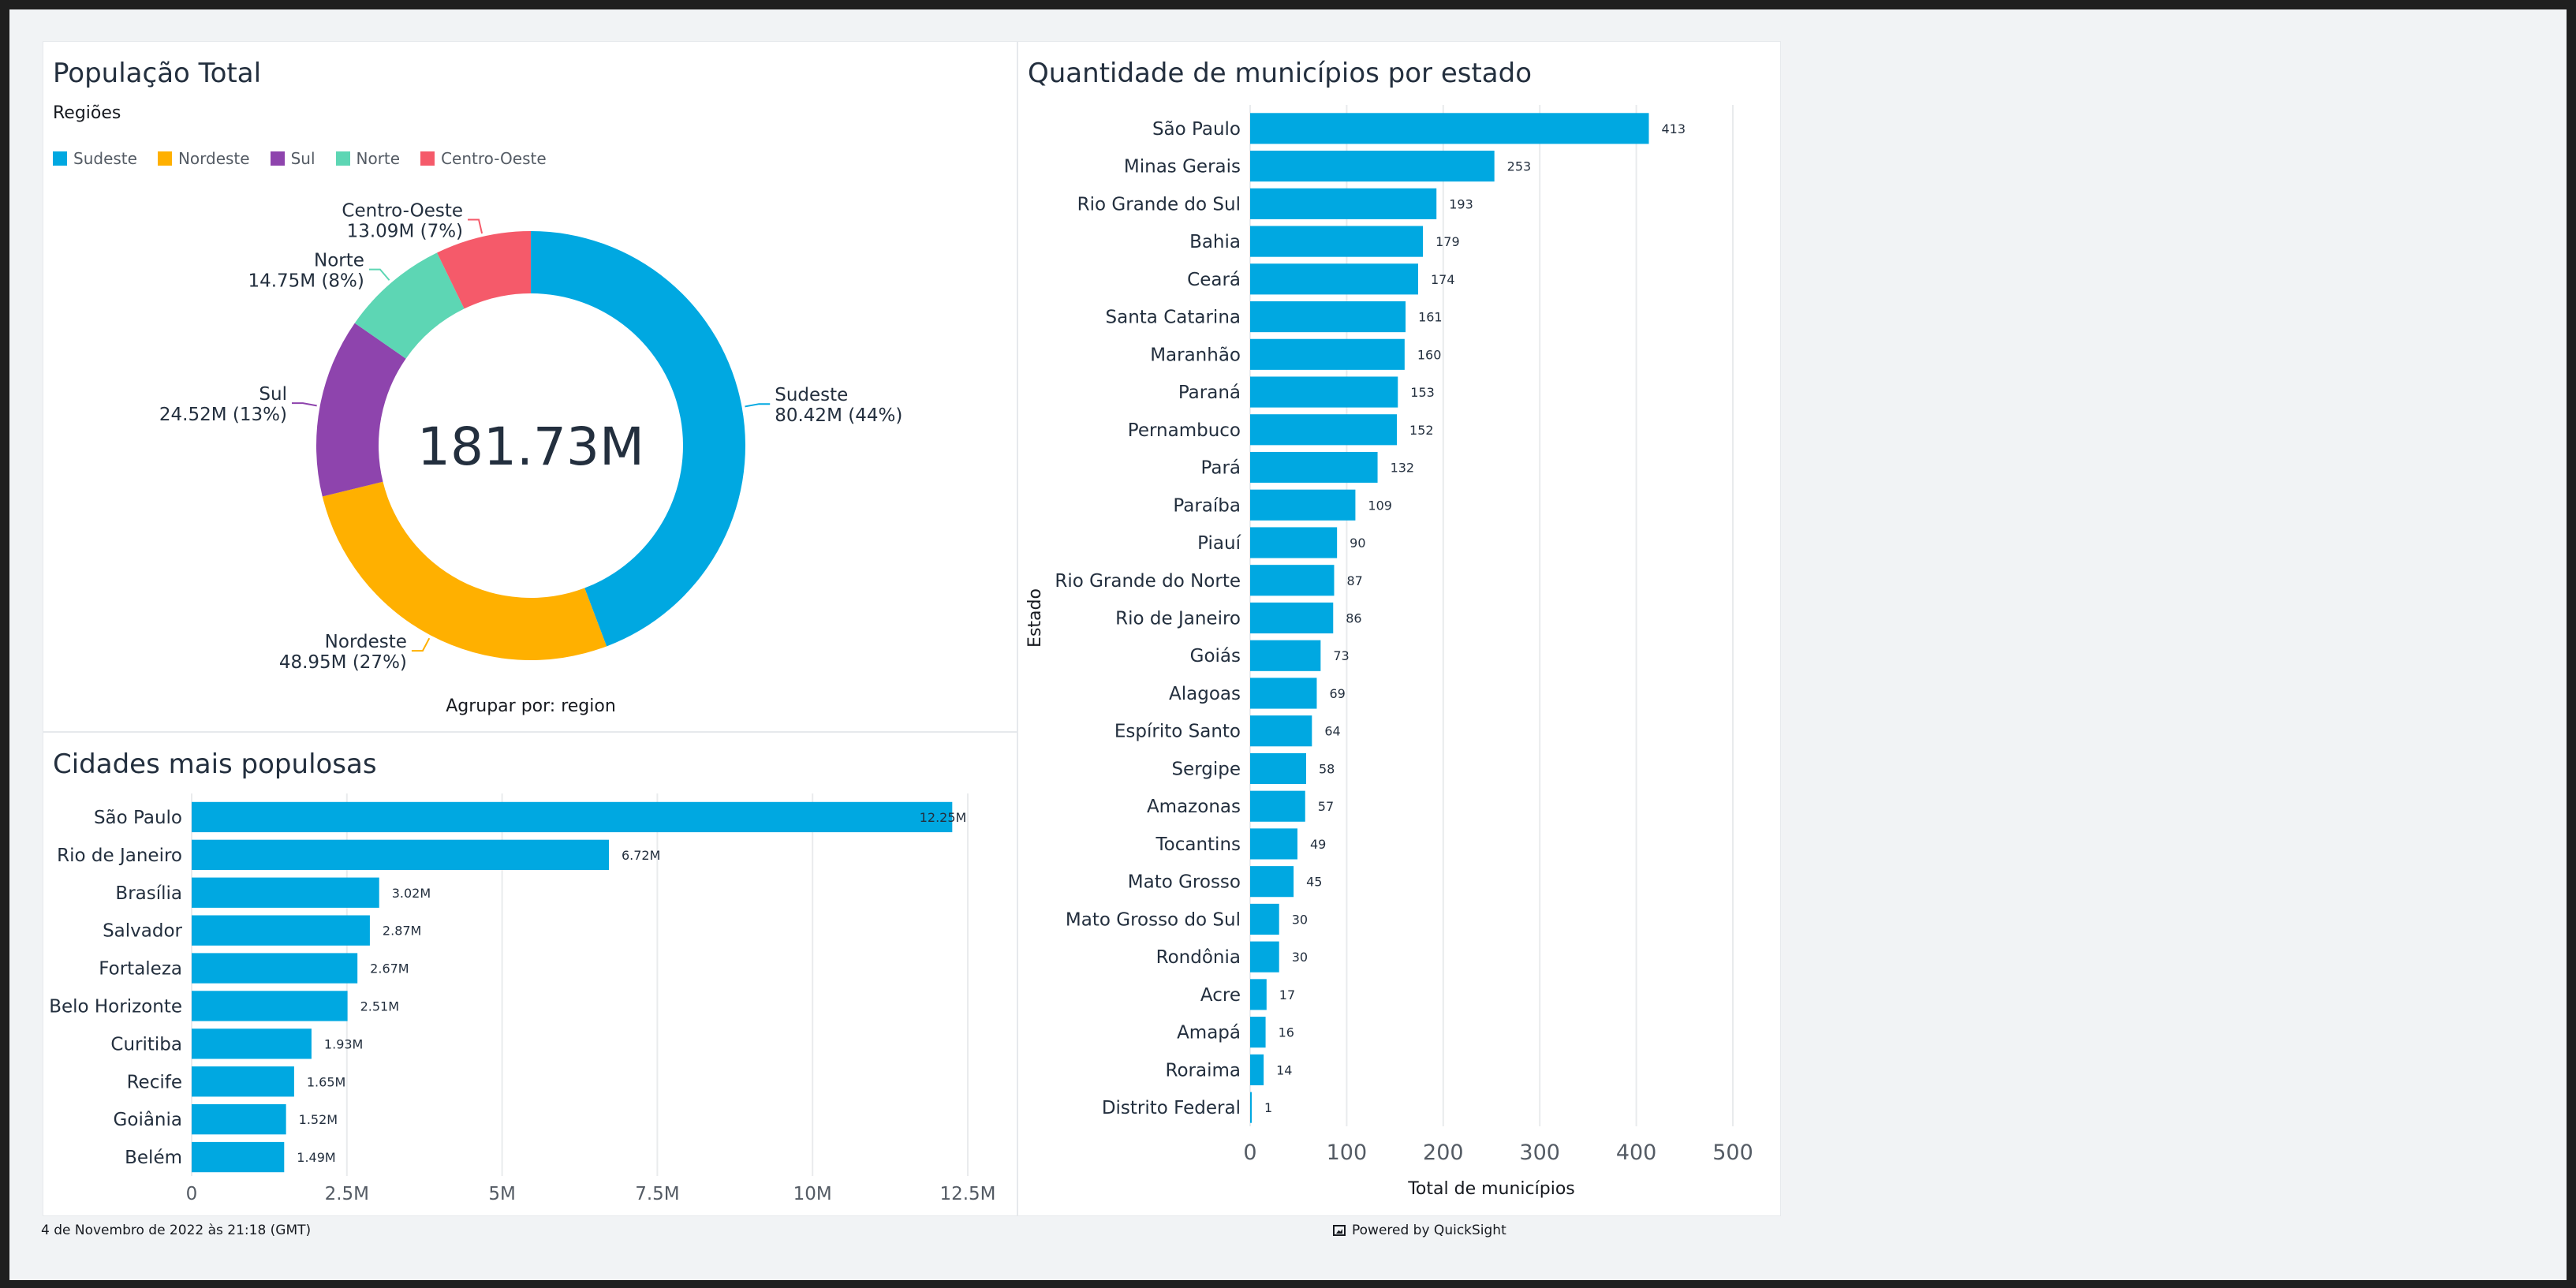  I want to click on bar-curitiba, so click(252, 1044).